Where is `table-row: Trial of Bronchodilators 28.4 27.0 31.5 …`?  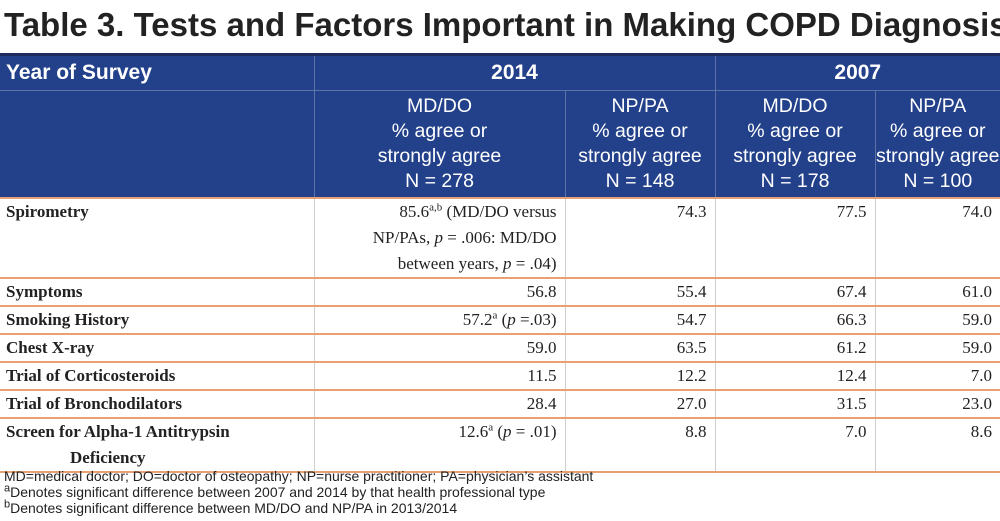
table-row: Trial of Bronchodilators 28.4 27.0 31.5 … is located at coordinates (500, 403).